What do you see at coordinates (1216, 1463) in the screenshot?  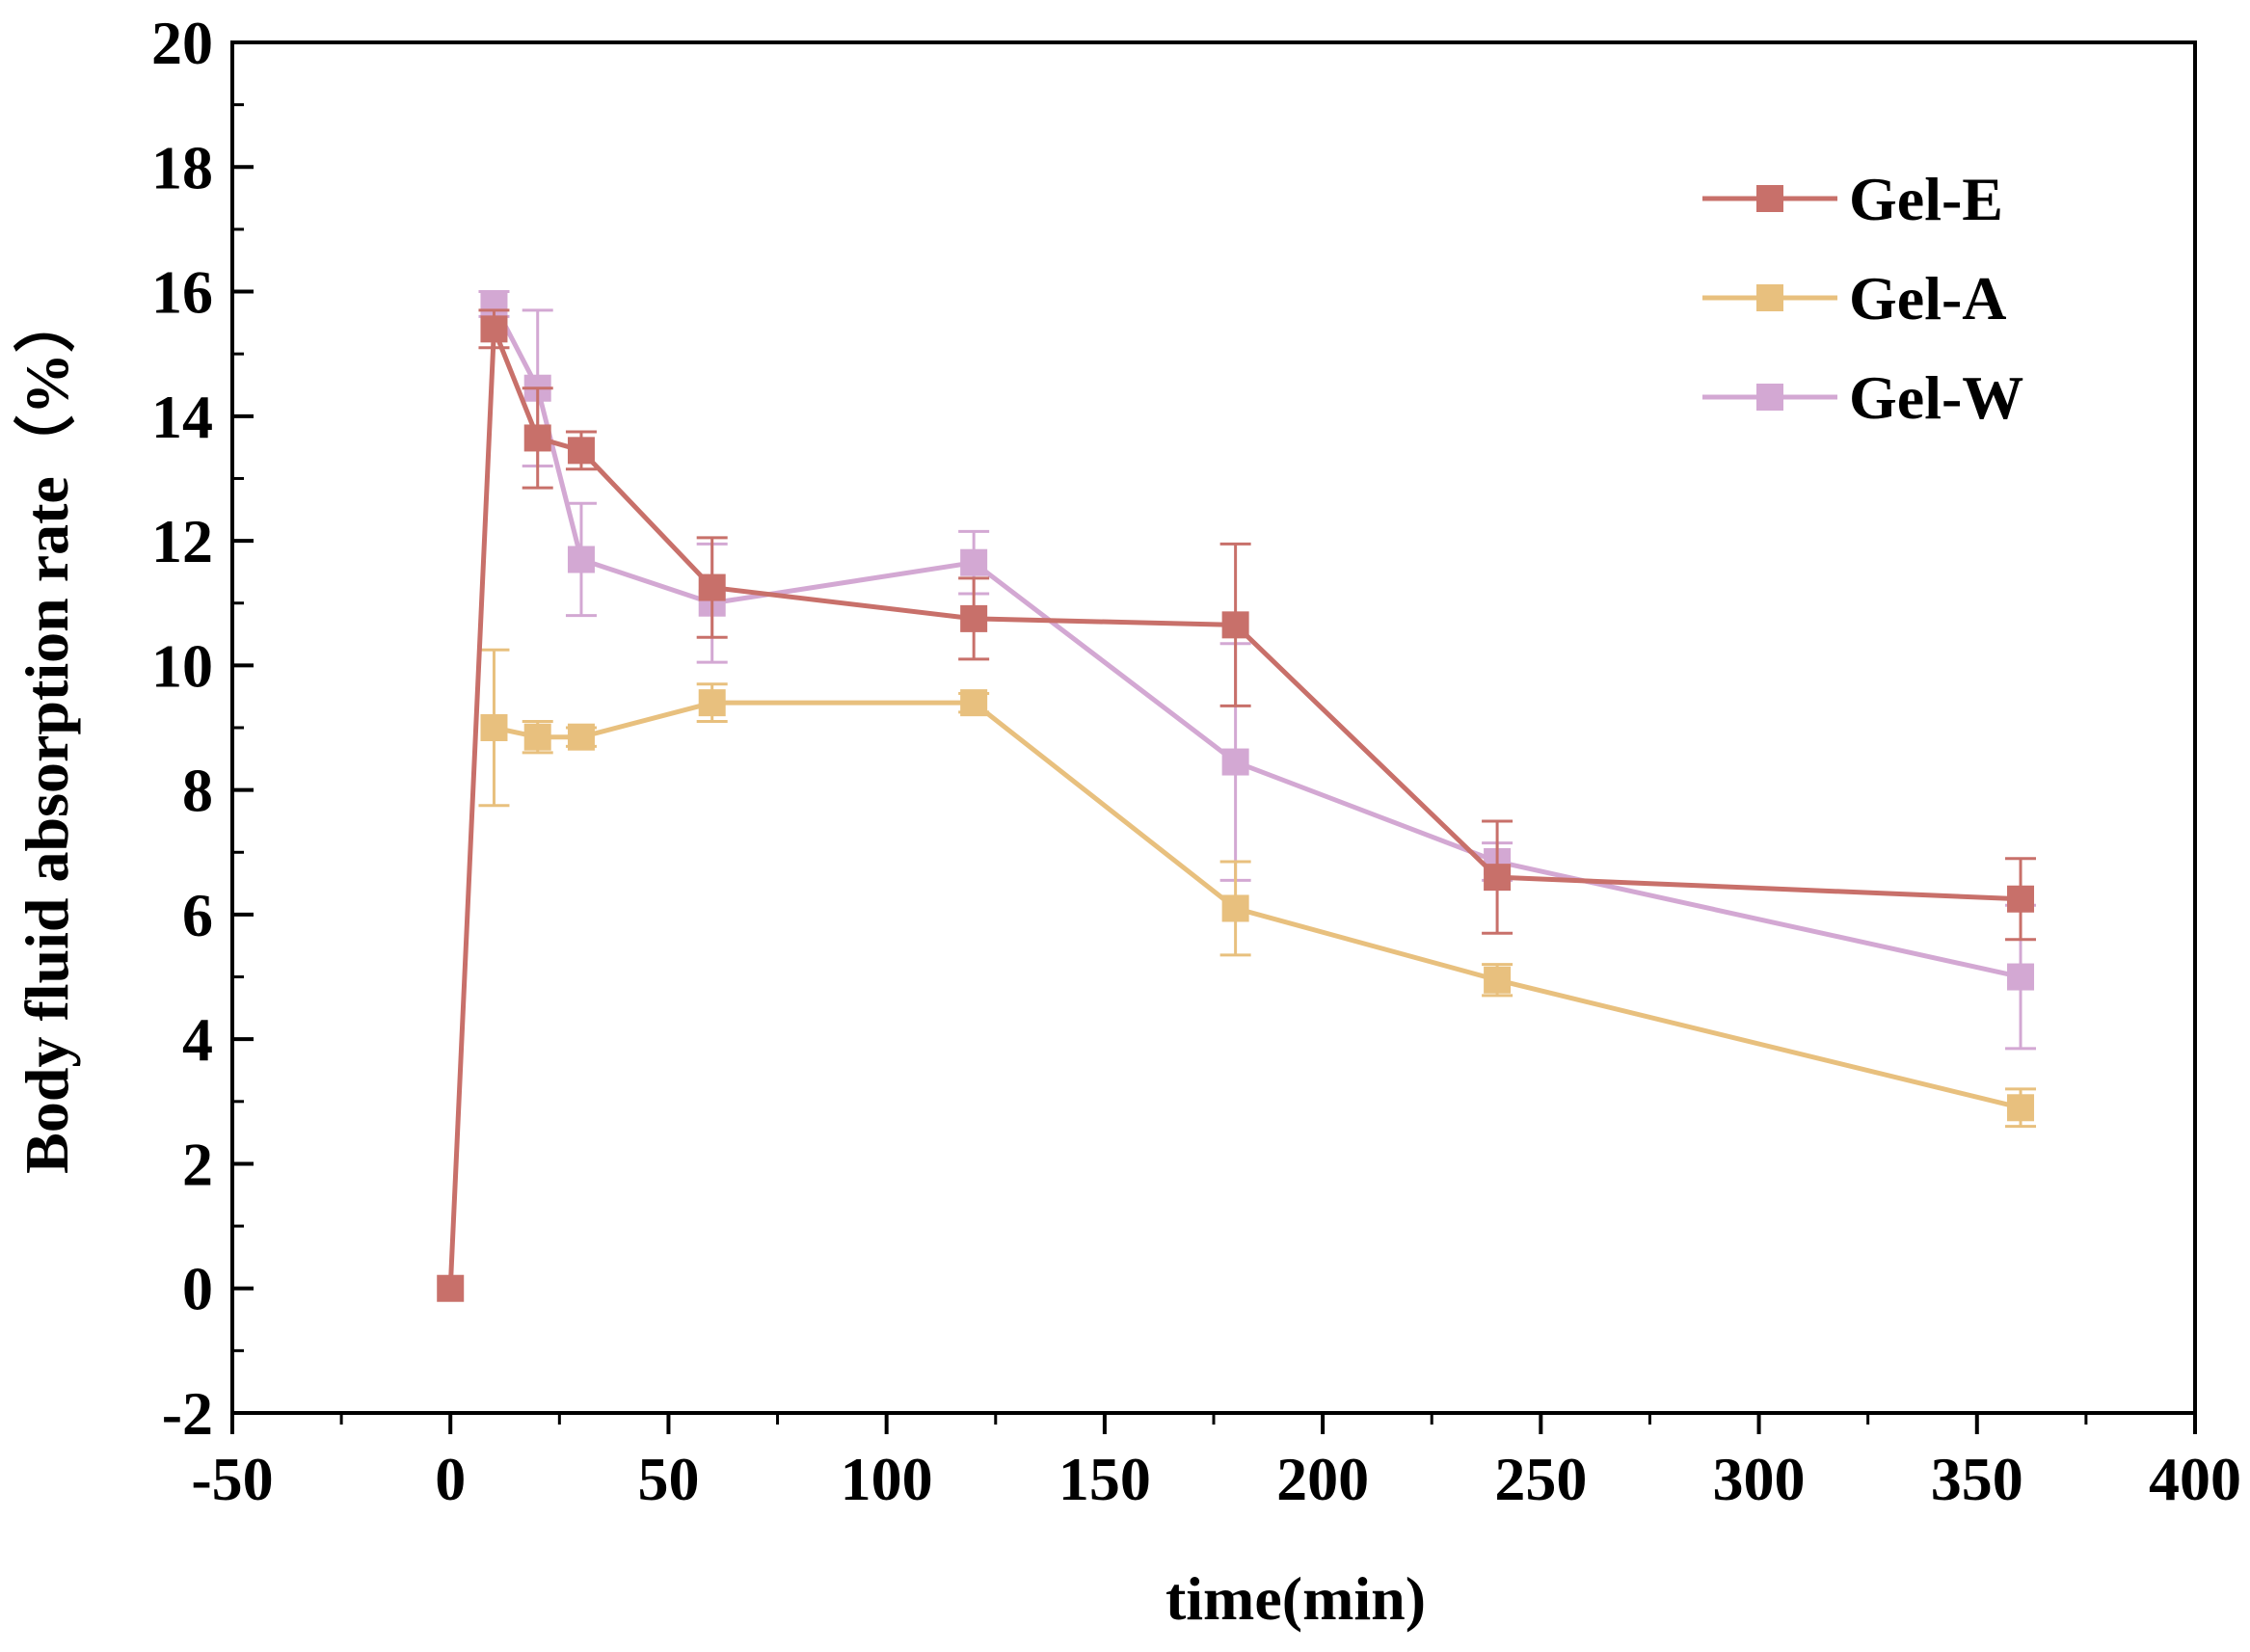 I see `x-axis-ticks: -50 0 50 100 150 200 250 300 350 400` at bounding box center [1216, 1463].